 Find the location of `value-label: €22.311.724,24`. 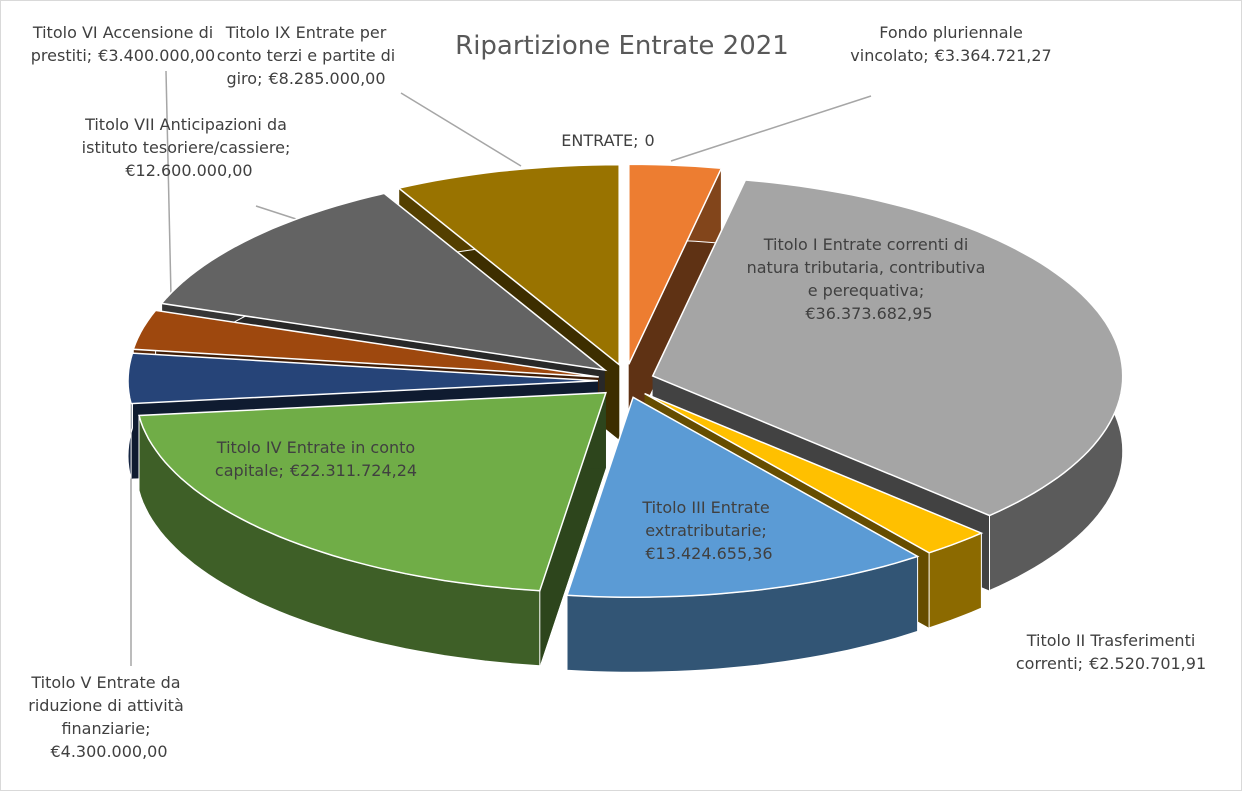

value-label: €22.311.724,24 is located at coordinates (353, 470).